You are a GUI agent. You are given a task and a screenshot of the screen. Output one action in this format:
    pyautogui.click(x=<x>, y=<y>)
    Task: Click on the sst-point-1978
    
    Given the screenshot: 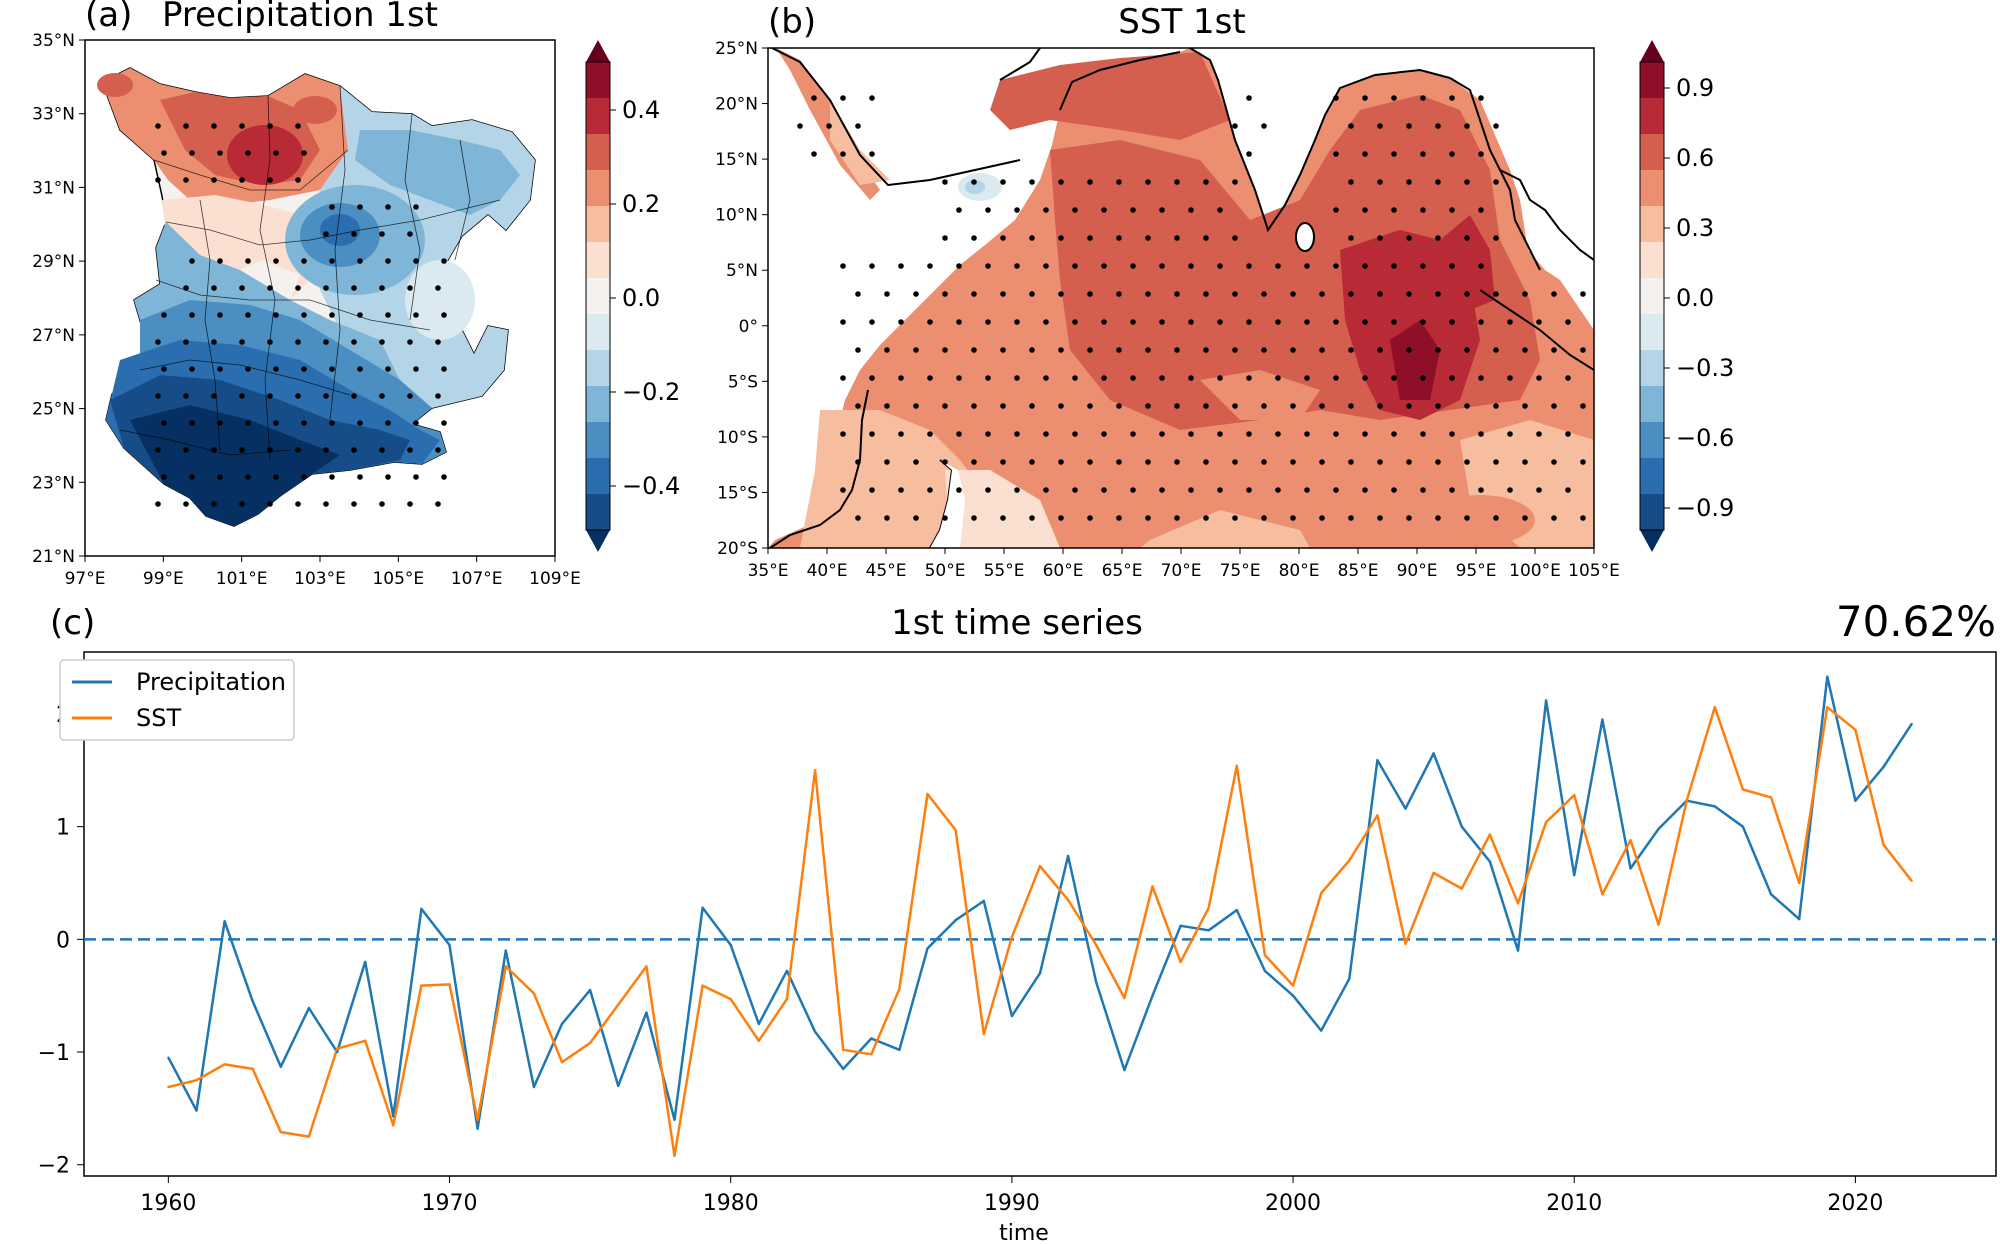 What is the action you would take?
    pyautogui.click(x=674, y=1155)
    